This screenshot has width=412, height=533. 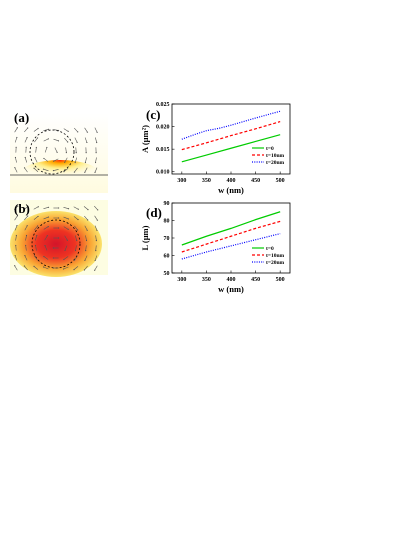 What do you see at coordinates (206, 181) in the screenshot?
I see `x-tick-label: 350` at bounding box center [206, 181].